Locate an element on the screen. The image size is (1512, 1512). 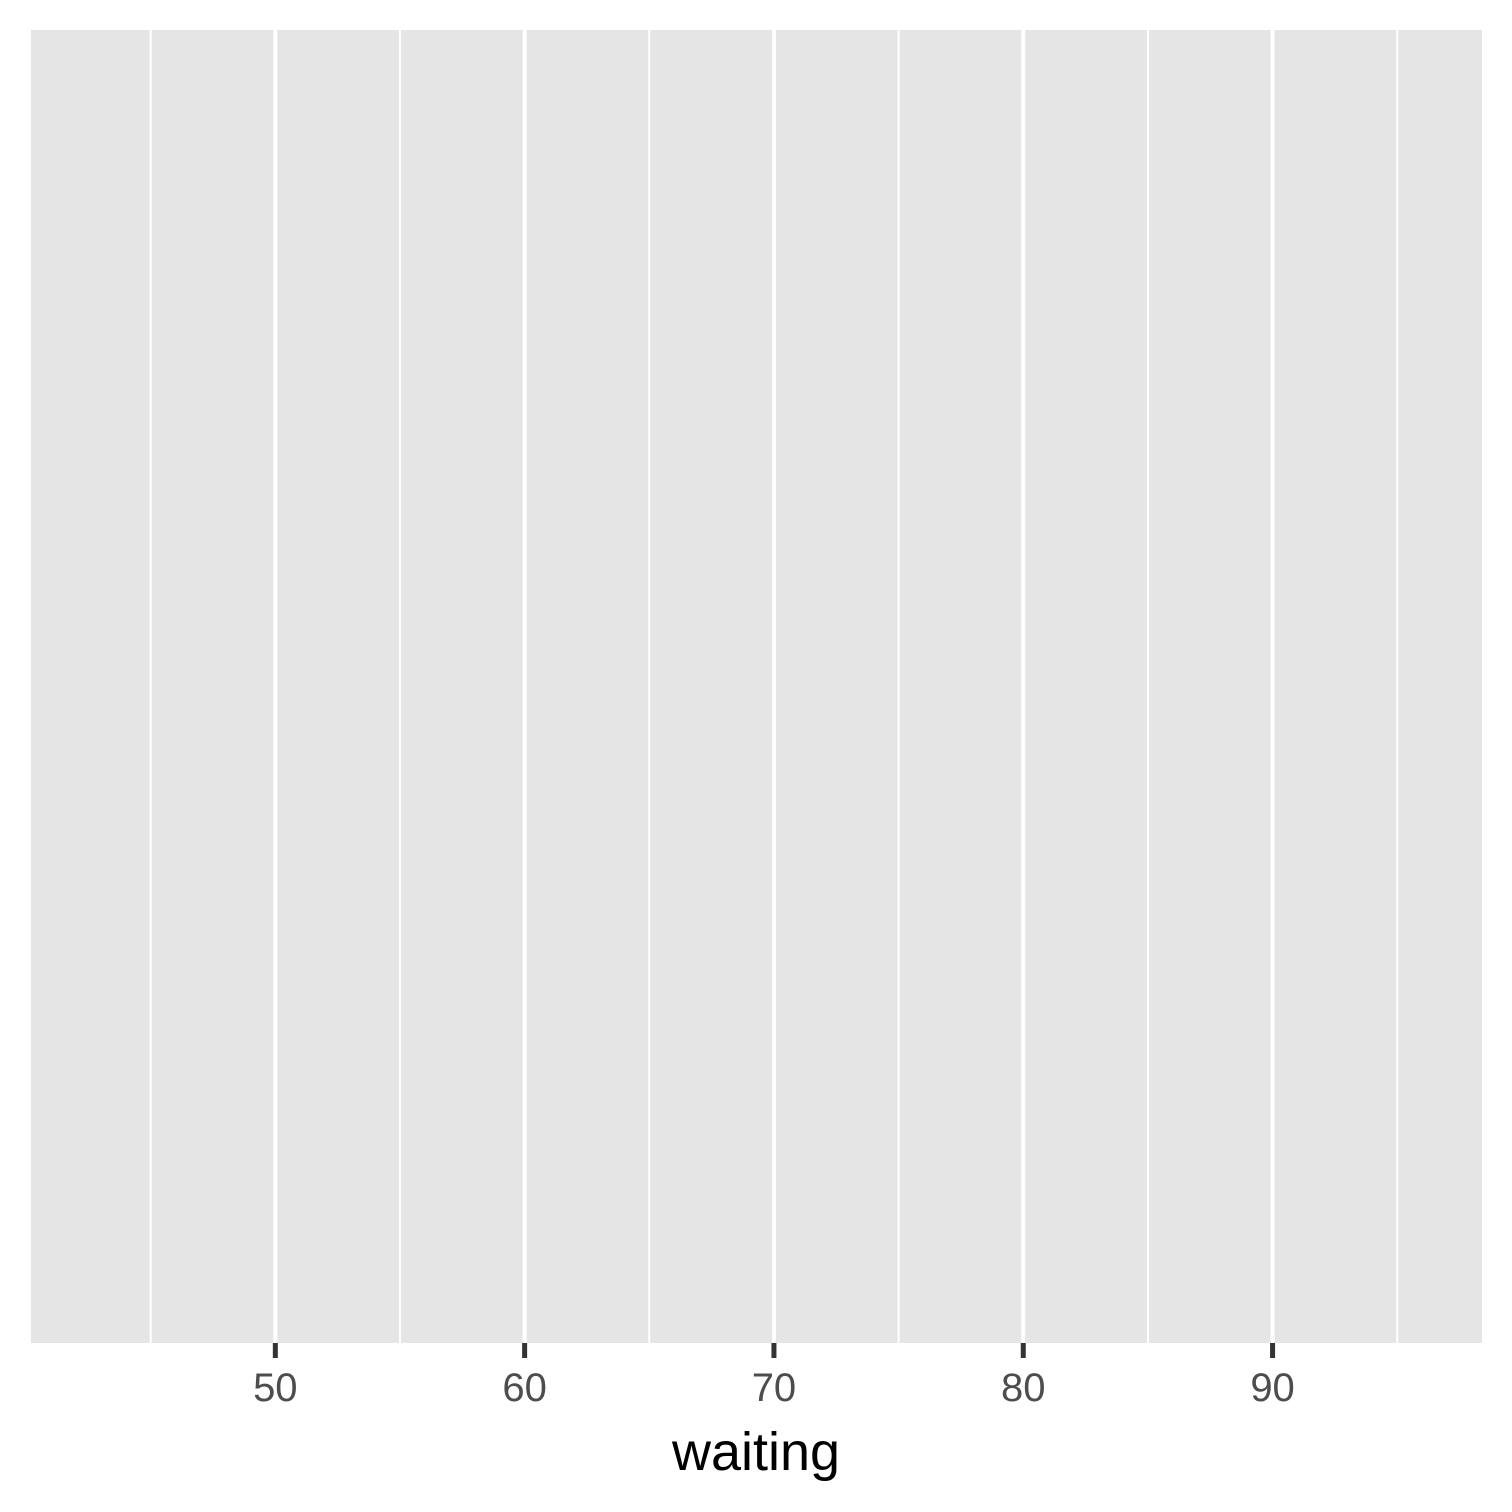
x-tick-label-50: 50 is located at coordinates (275, 1388).